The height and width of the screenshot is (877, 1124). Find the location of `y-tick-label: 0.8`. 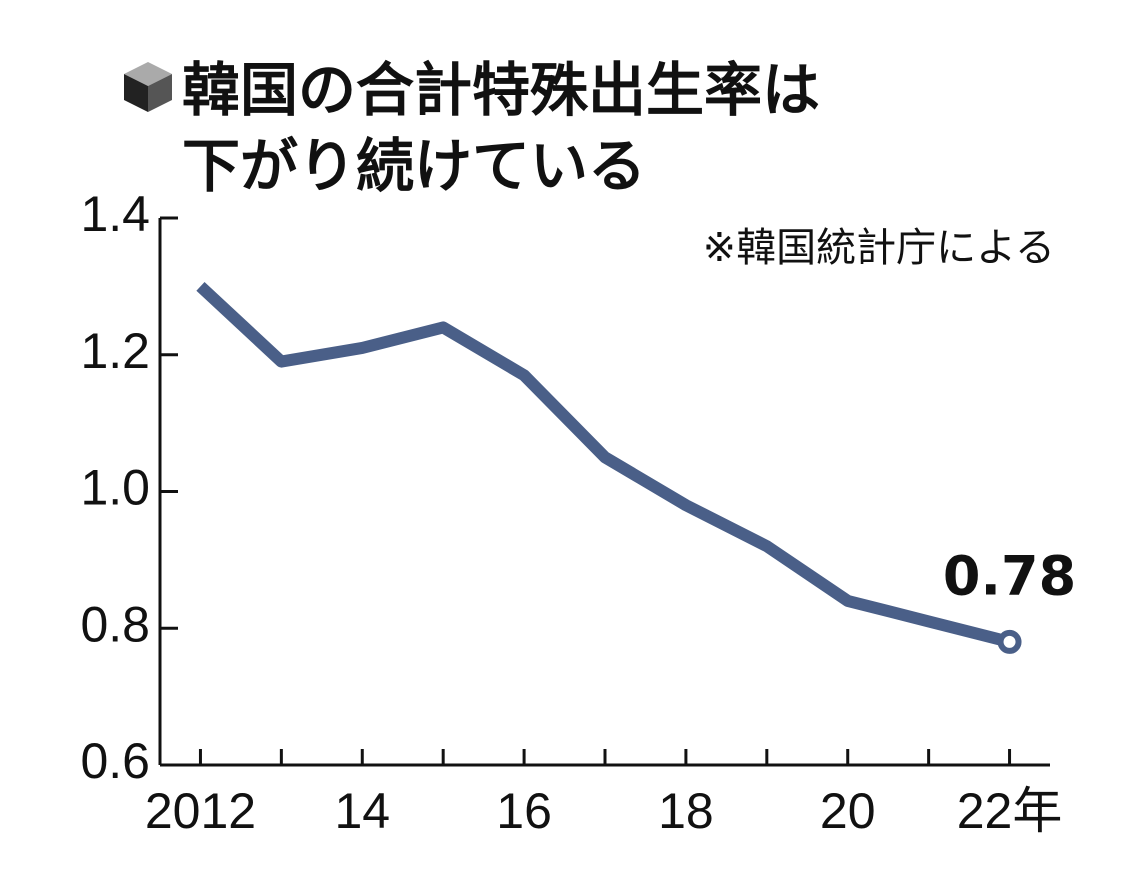

y-tick-label: 0.8 is located at coordinates (115, 624).